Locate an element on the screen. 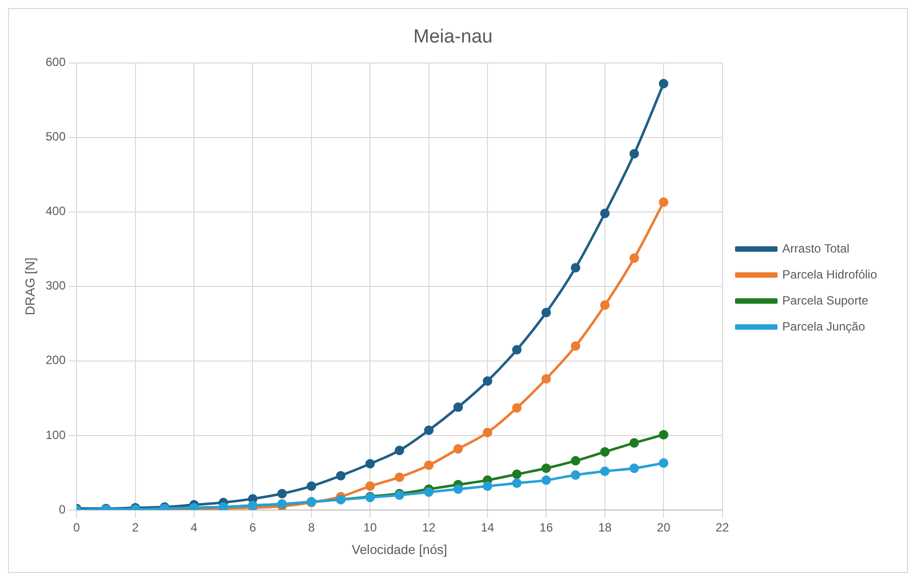  x-tick-label: 12 is located at coordinates (429, 527).